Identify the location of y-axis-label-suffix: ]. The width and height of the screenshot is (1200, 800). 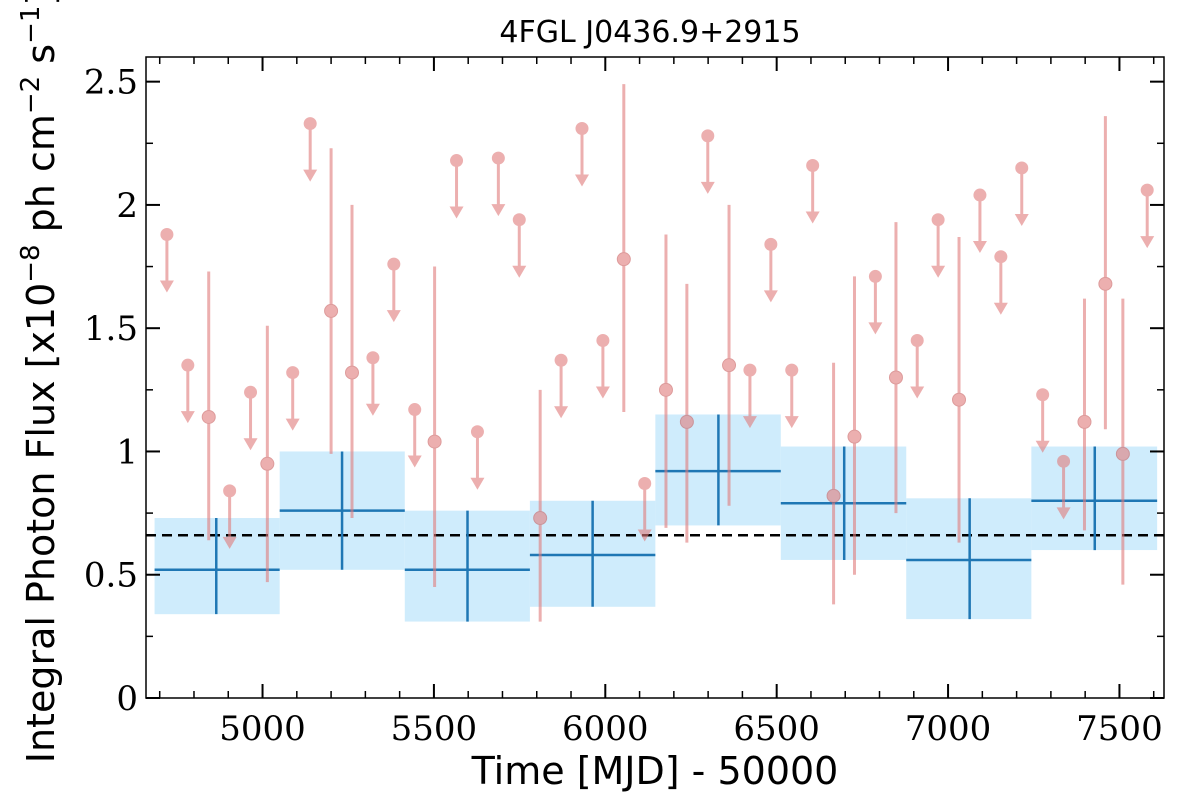
(41, 3).